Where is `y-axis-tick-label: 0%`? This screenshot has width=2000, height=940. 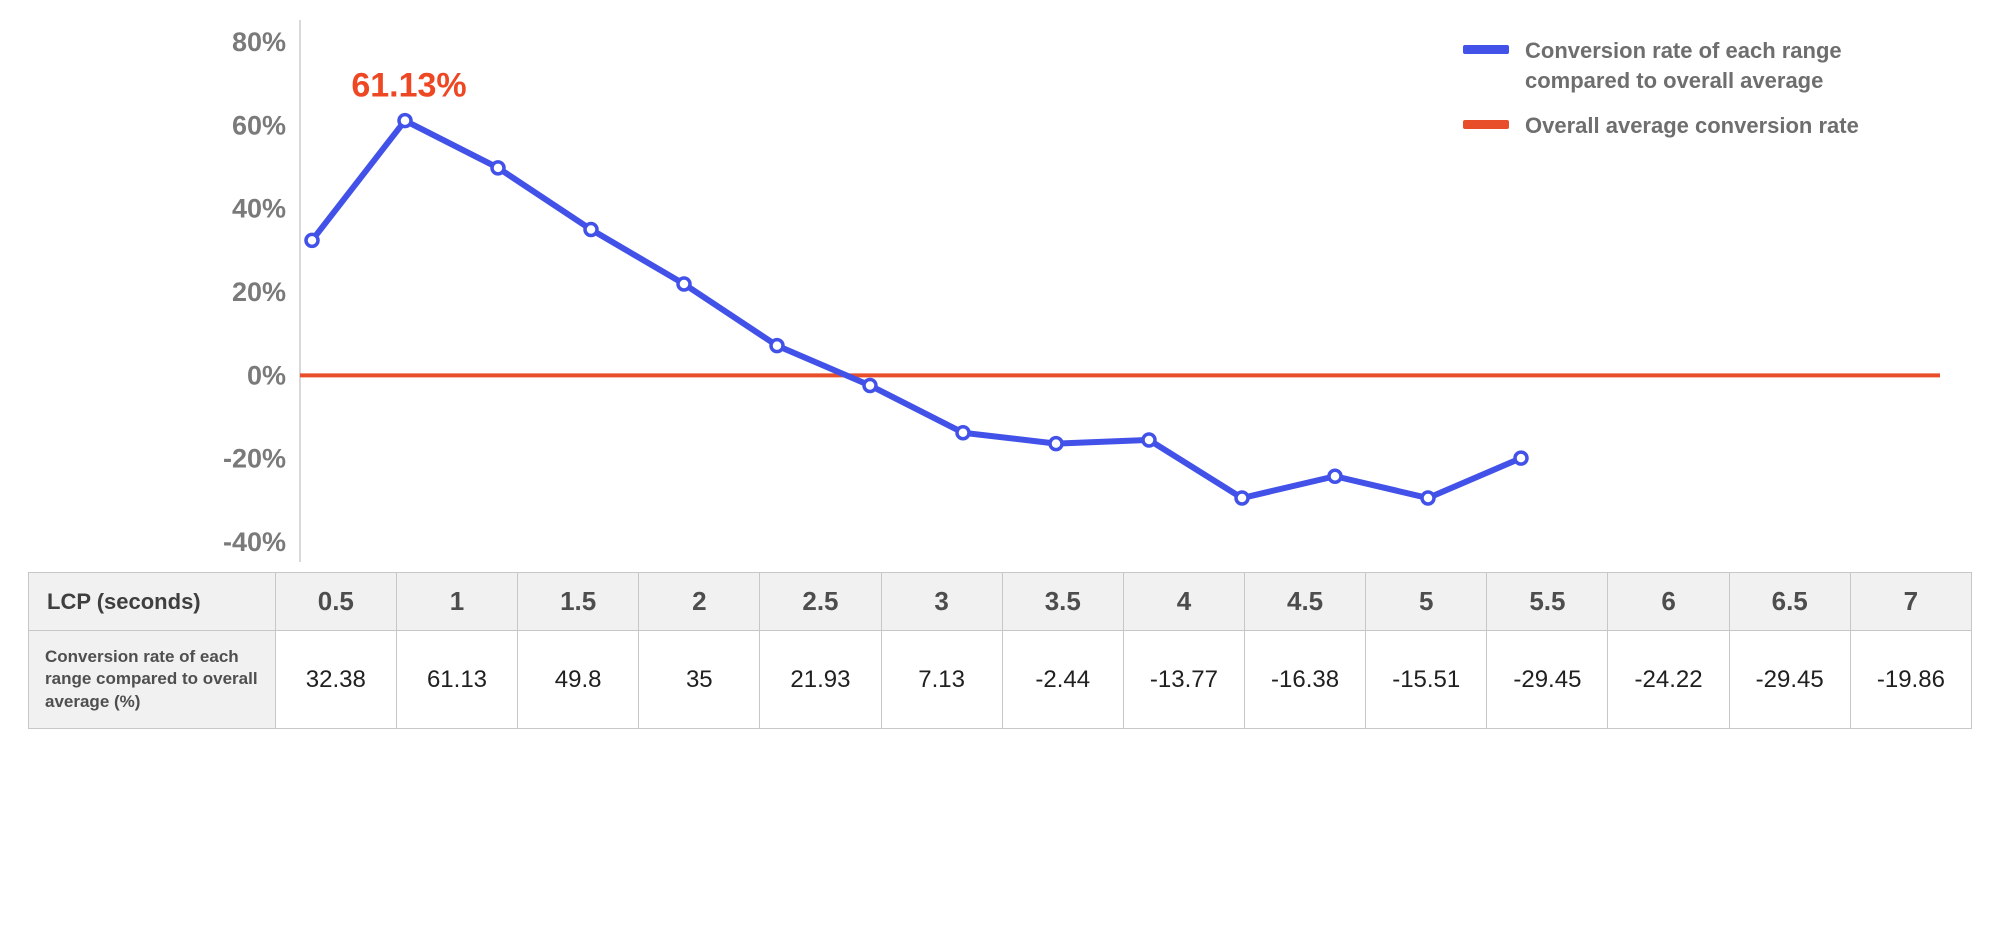
y-axis-tick-label: 0% is located at coordinates (266, 375).